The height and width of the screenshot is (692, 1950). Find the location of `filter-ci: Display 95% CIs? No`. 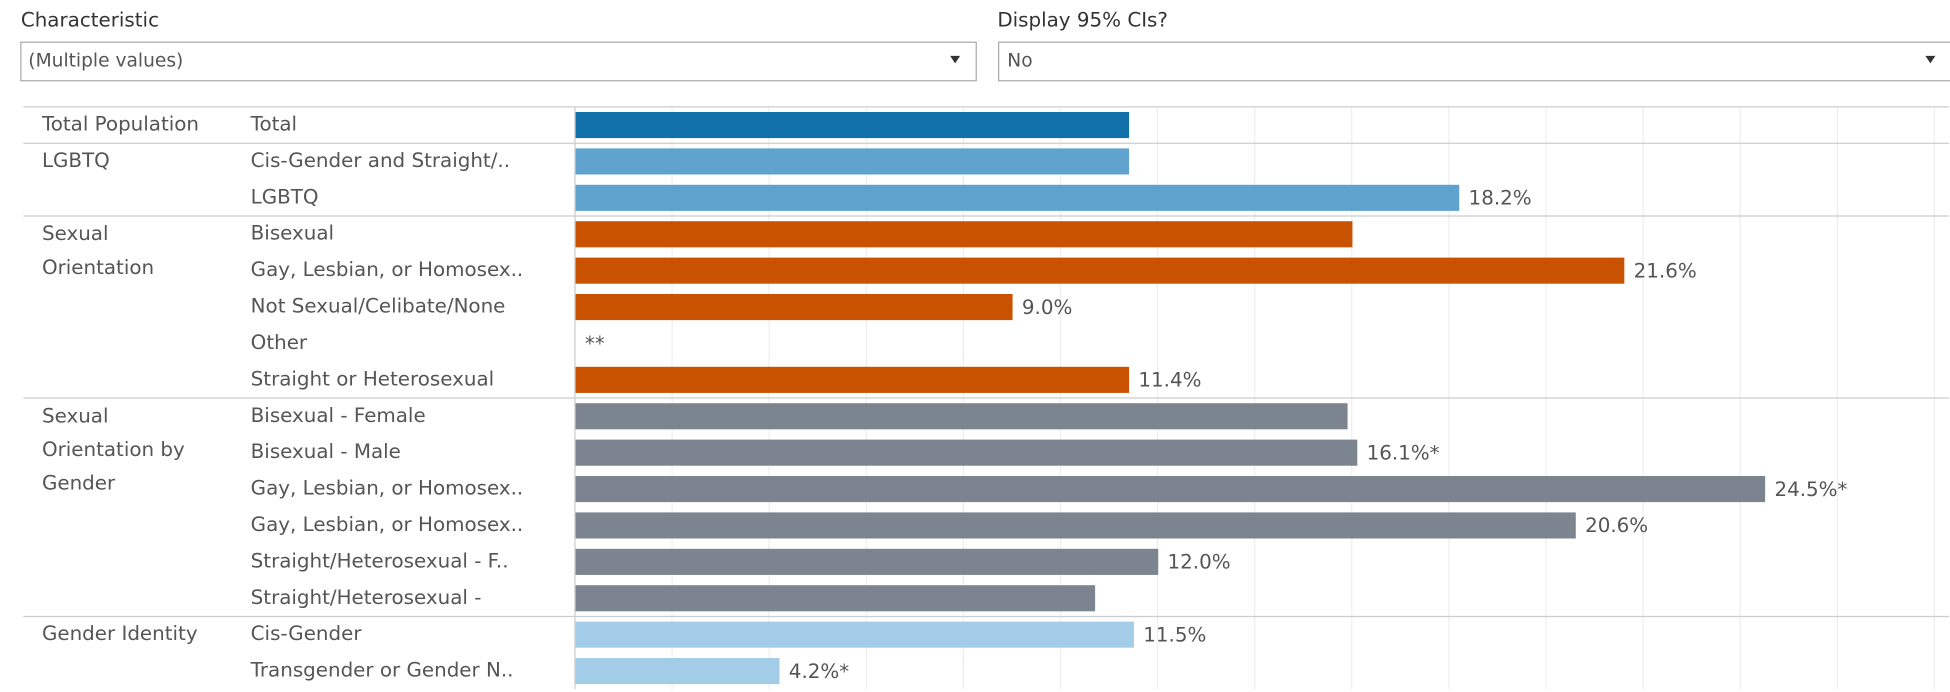

filter-ci: Display 95% CIs? No is located at coordinates (1473, 45).